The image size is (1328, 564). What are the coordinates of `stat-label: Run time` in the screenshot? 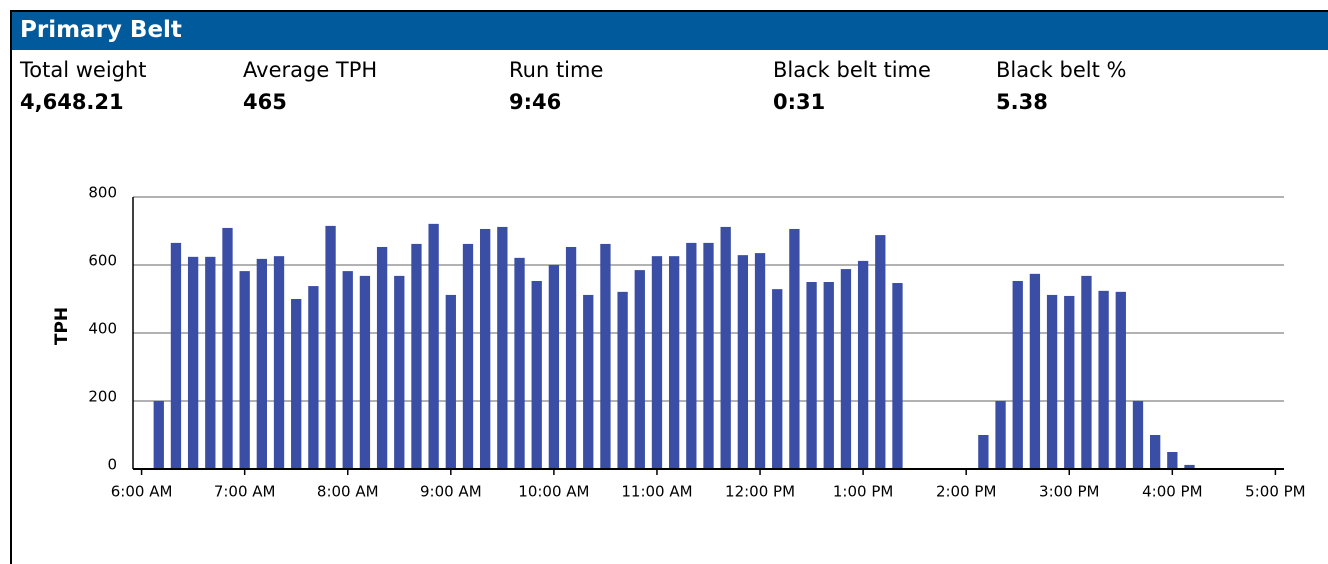 It's located at (556, 70).